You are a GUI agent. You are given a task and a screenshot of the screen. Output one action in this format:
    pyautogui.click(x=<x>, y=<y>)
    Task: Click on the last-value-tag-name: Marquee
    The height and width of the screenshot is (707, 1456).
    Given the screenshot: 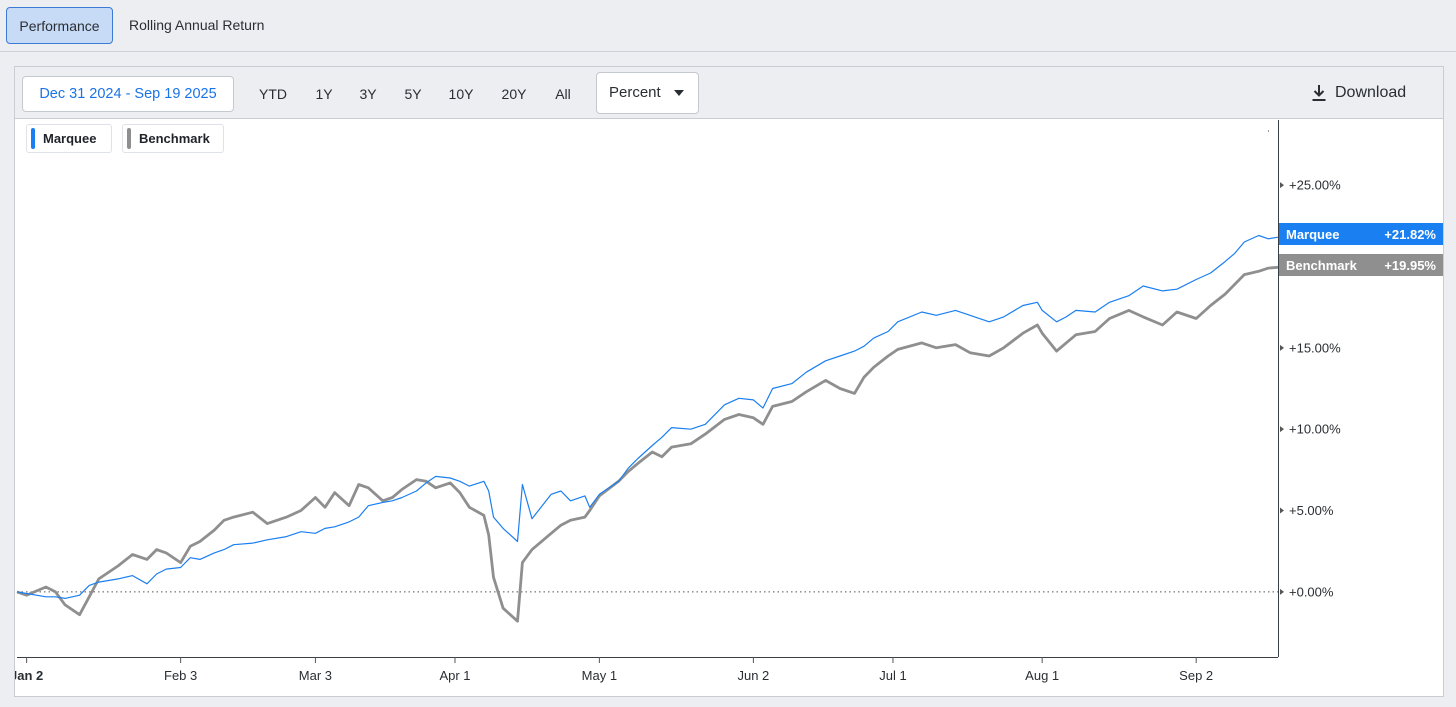 What is the action you would take?
    pyautogui.click(x=1312, y=234)
    